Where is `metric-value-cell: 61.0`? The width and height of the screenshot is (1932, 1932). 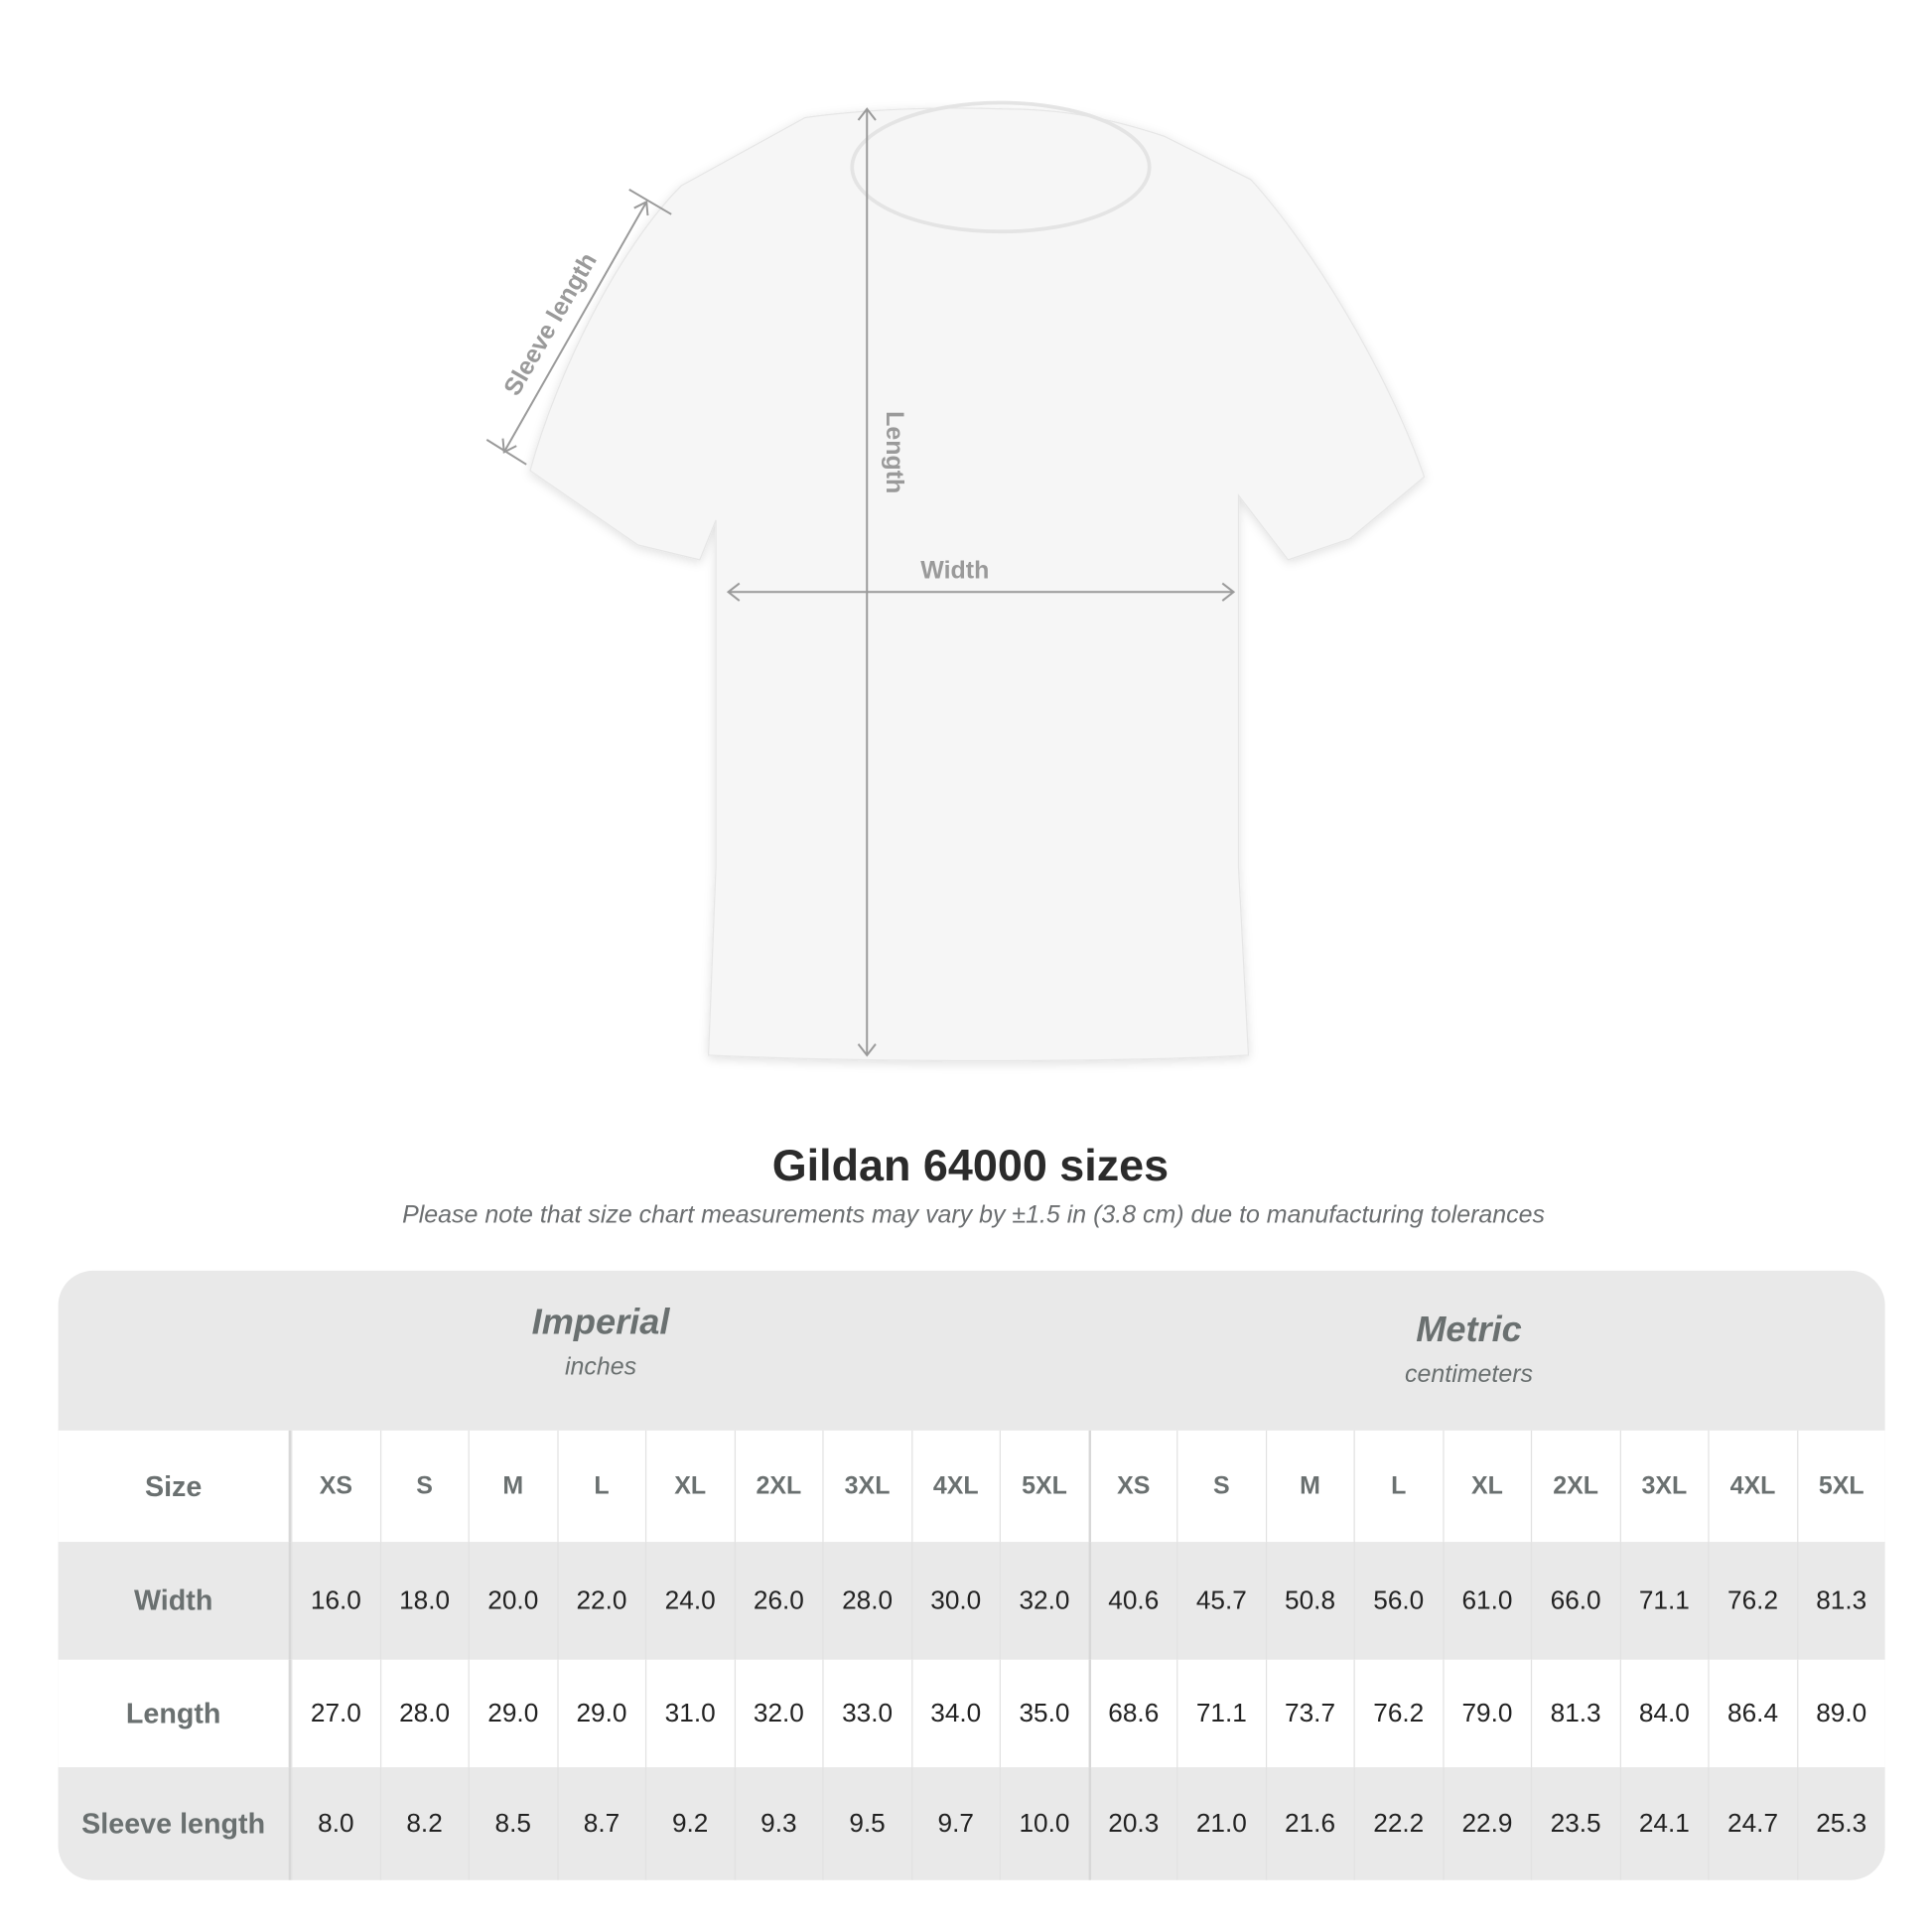 metric-value-cell: 61.0 is located at coordinates (1486, 1601).